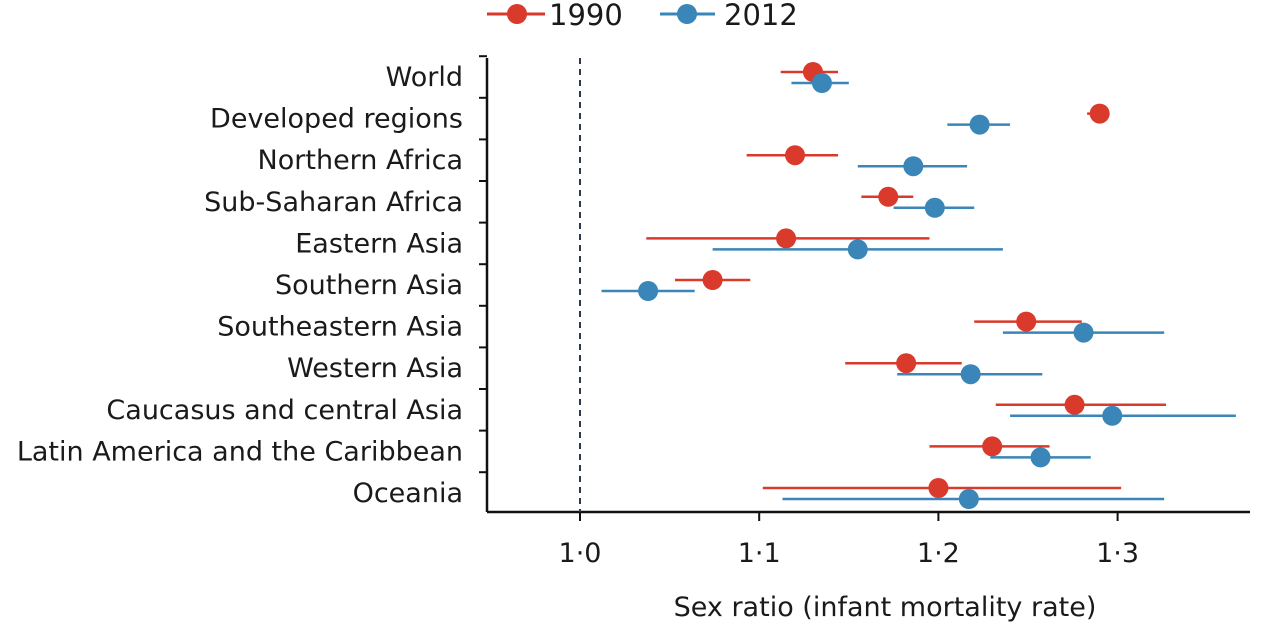 The height and width of the screenshot is (626, 1272). Describe the element at coordinates (885, 607) in the screenshot. I see `x-axis-title: Sex ratio (infant mortality rate)` at that location.